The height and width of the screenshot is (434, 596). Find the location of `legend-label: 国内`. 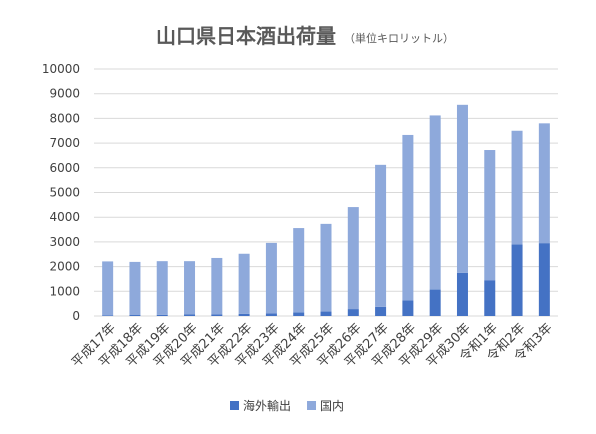

legend-label: 国内 is located at coordinates (332, 406).